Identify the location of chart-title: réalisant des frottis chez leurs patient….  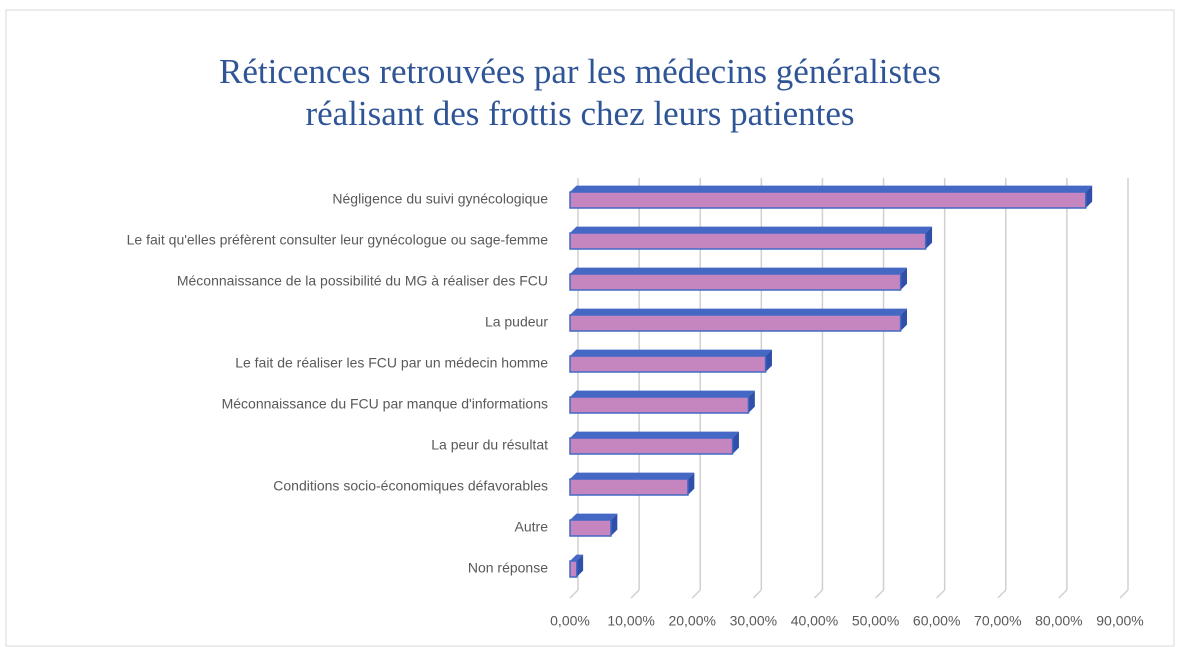
(579, 113).